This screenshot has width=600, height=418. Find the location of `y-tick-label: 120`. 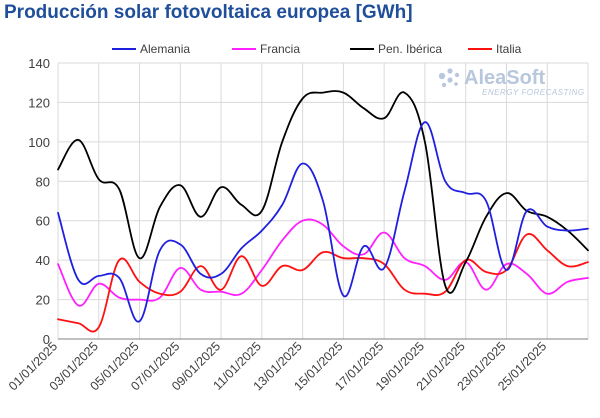

y-tick-label: 120 is located at coordinates (39, 102).